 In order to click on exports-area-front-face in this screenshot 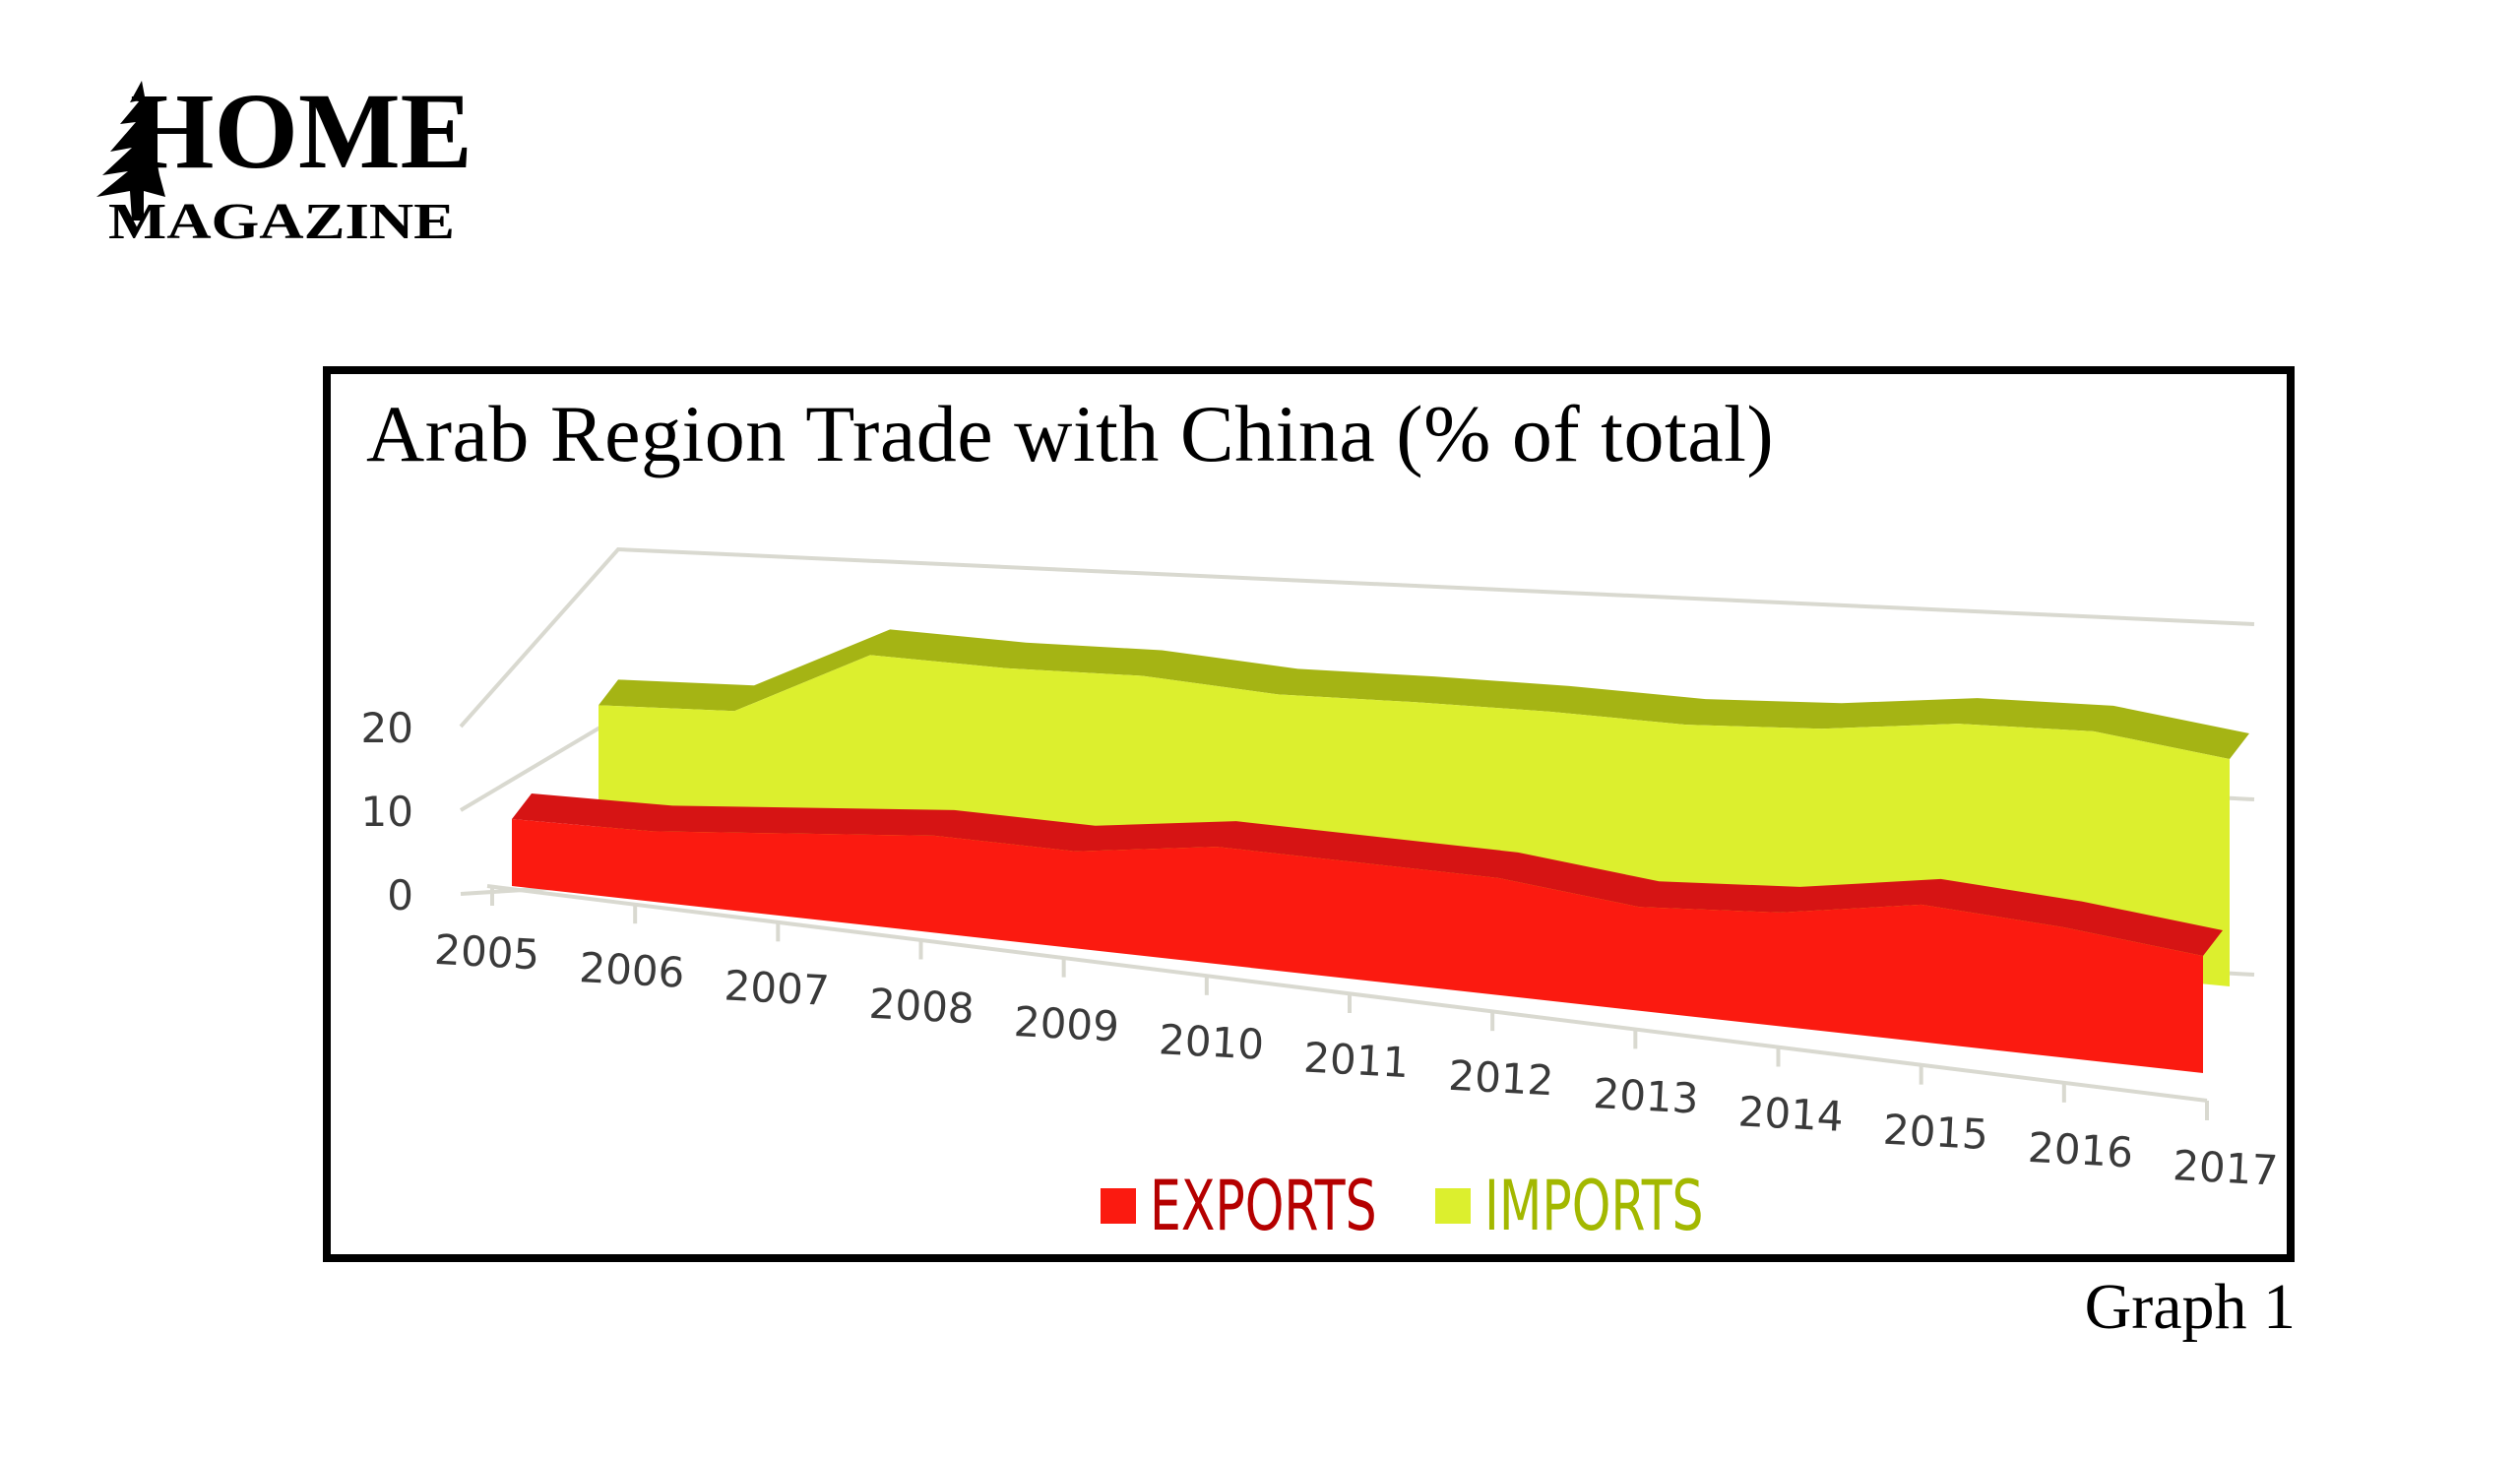, I will do `click(1357, 946)`.